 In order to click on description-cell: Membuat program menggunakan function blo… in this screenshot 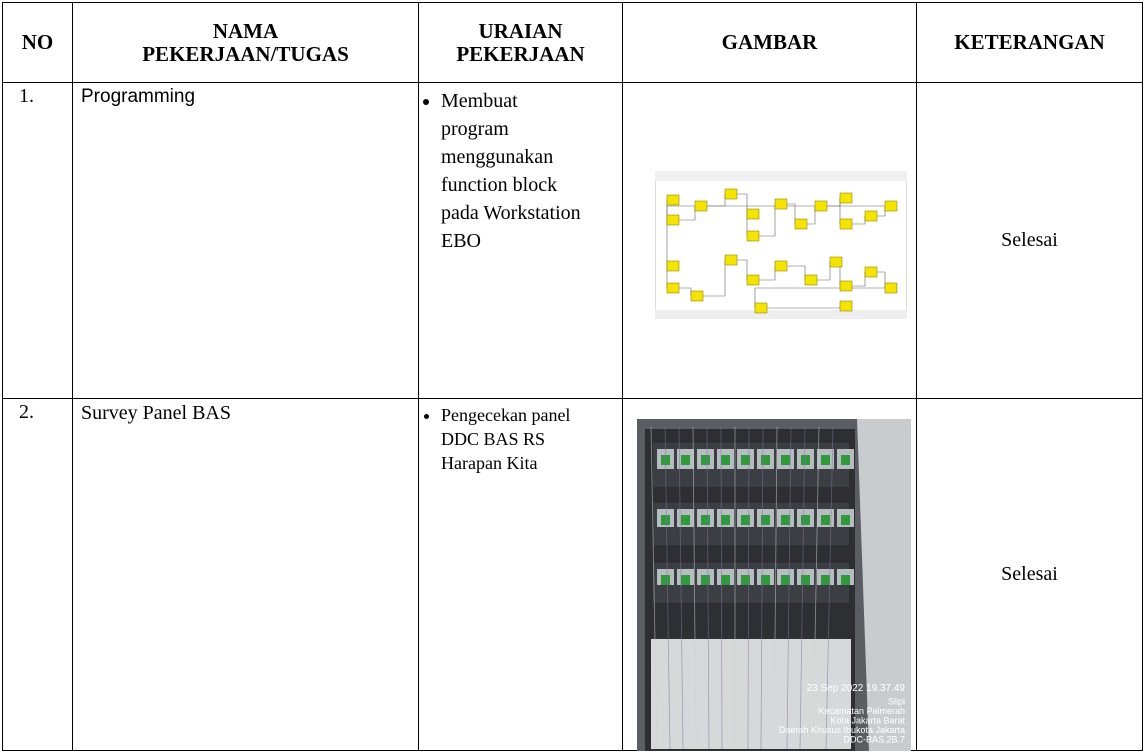, I will do `click(520, 240)`.